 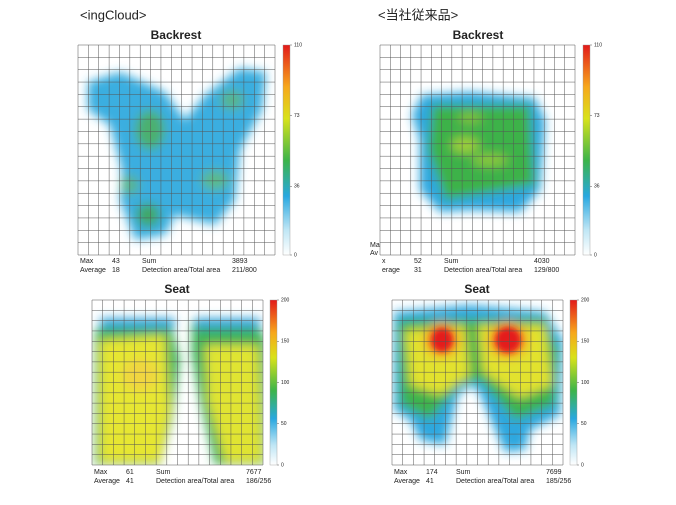 What do you see at coordinates (116, 270) in the screenshot?
I see `stat-value: 18` at bounding box center [116, 270].